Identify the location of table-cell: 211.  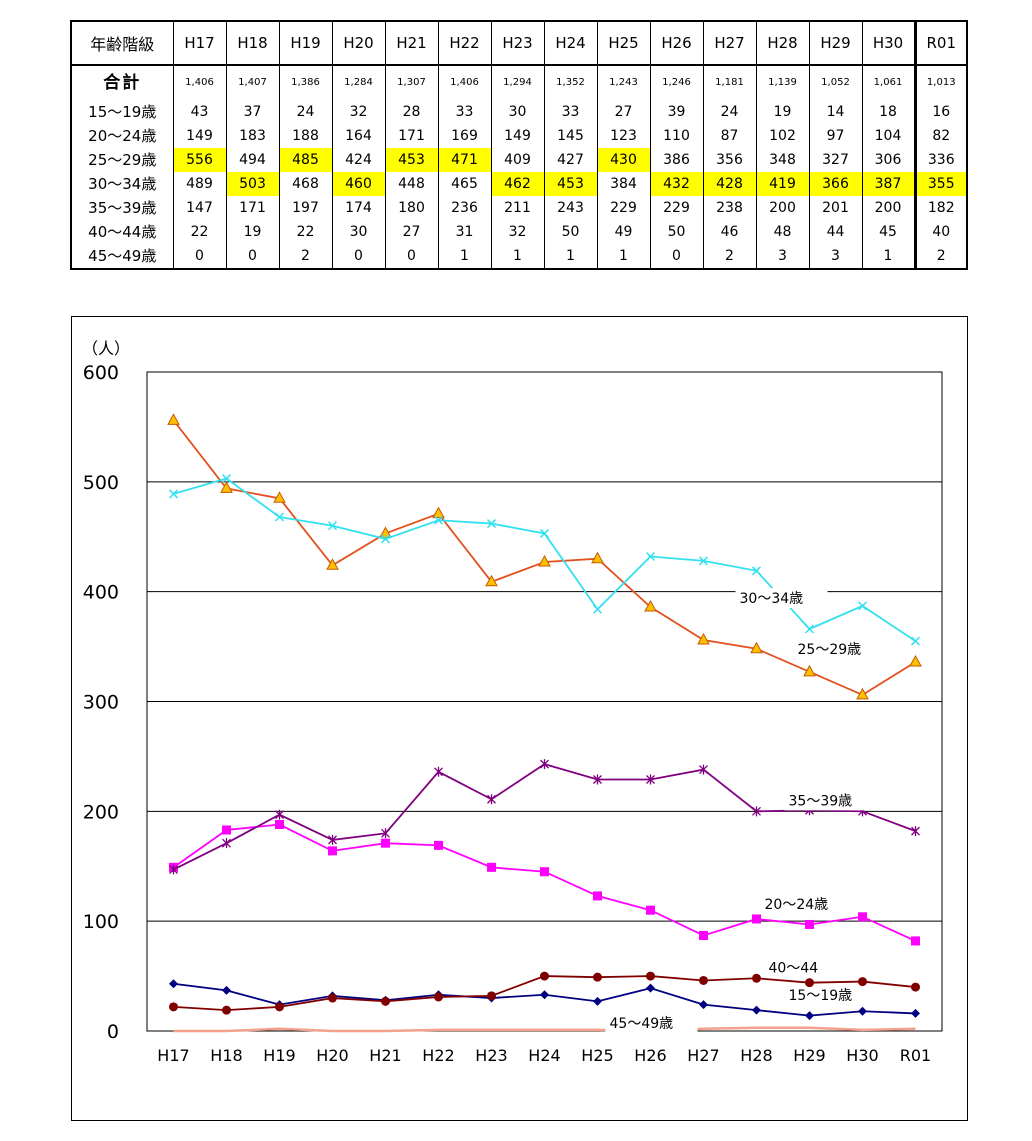
(517, 208).